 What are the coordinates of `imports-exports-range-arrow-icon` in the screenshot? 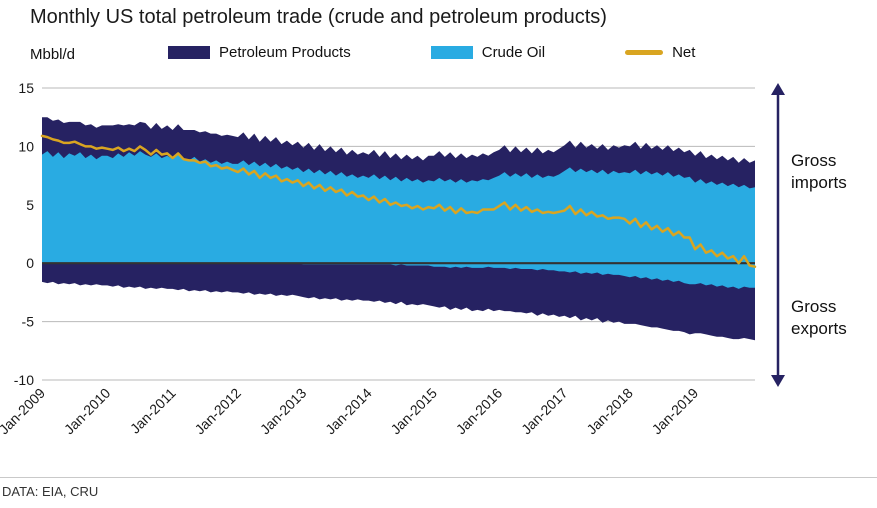 It's located at (778, 235).